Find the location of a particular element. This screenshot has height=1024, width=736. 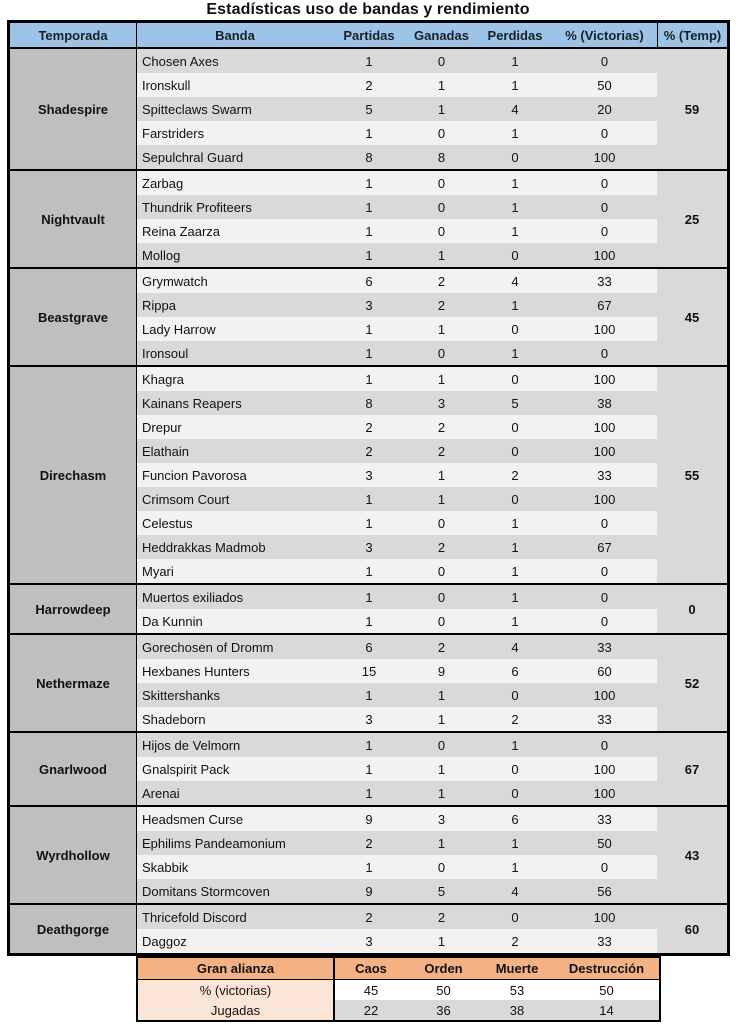

summary-value: 14 is located at coordinates (606, 1010).